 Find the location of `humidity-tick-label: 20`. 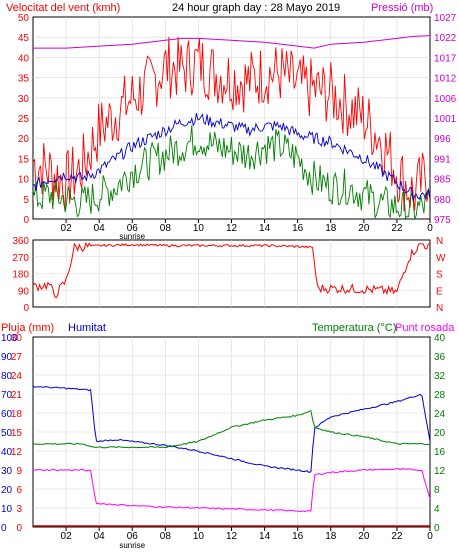

humidity-tick-label: 20 is located at coordinates (7, 490).